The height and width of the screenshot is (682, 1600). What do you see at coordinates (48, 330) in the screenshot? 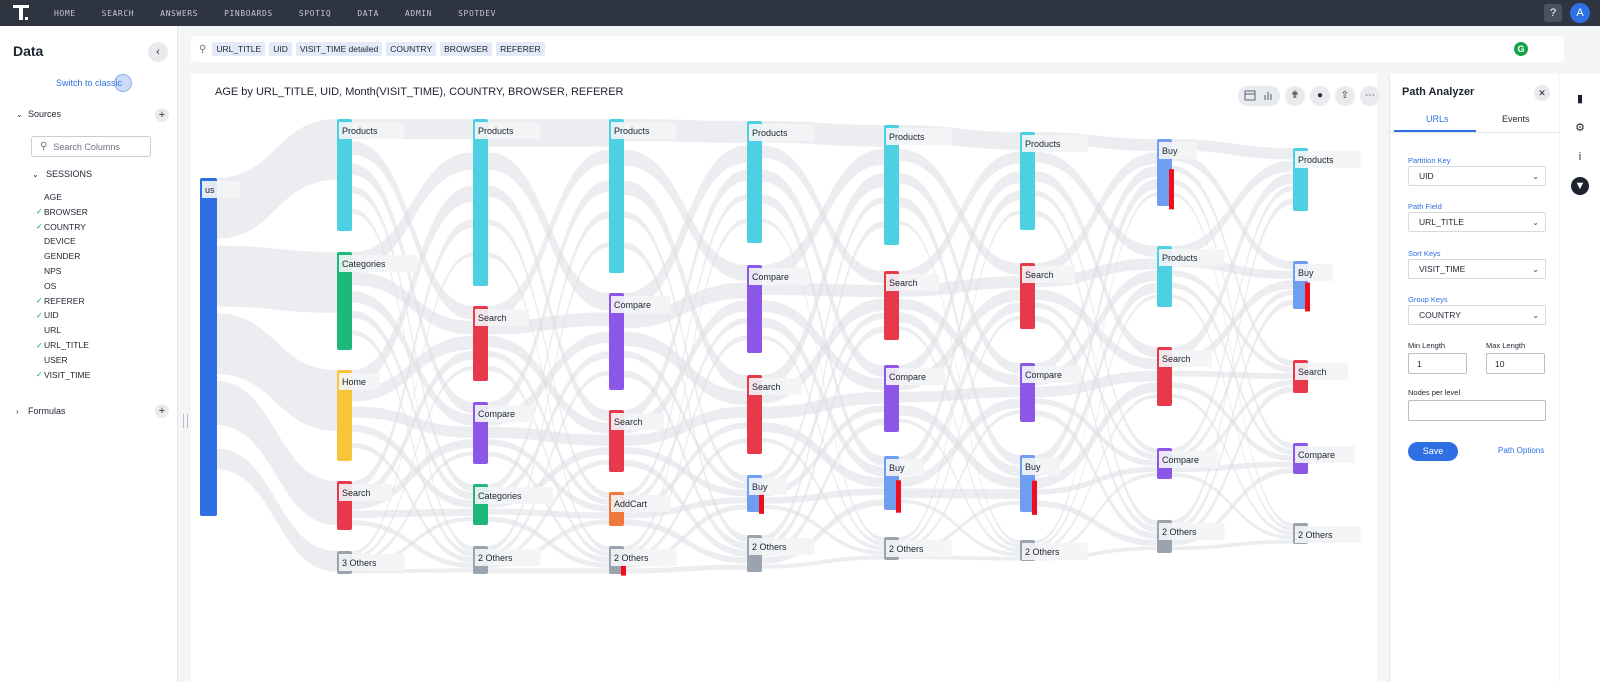
I see `column-item: URL` at bounding box center [48, 330].